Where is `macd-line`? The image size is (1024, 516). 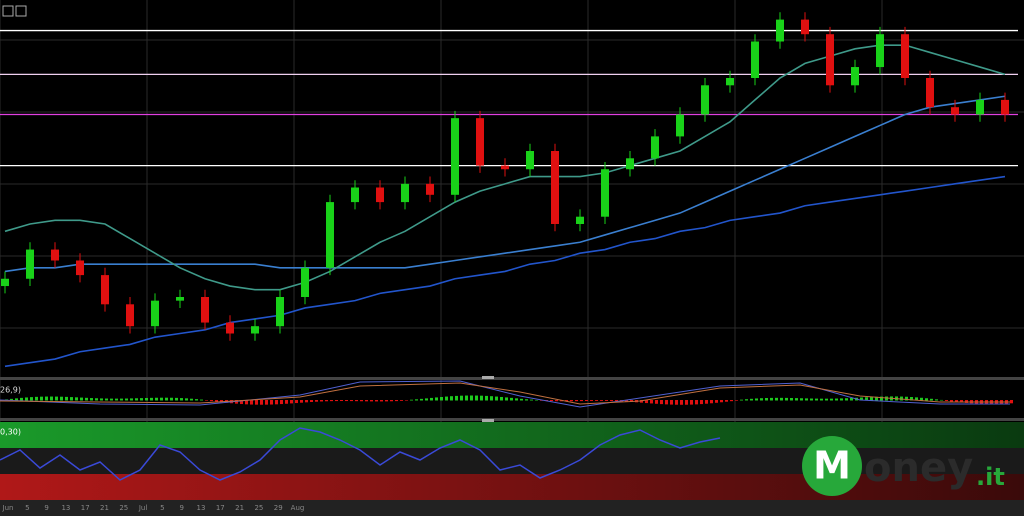 macd-line is located at coordinates (505, 394).